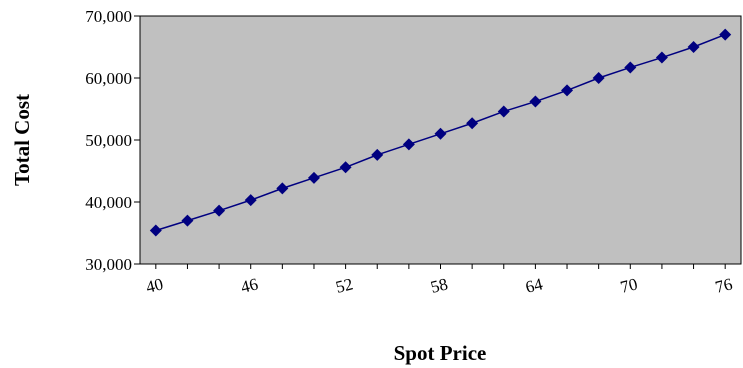 Image resolution: width=743 pixels, height=368 pixels. What do you see at coordinates (723, 285) in the screenshot?
I see `x-tick-label: 76` at bounding box center [723, 285].